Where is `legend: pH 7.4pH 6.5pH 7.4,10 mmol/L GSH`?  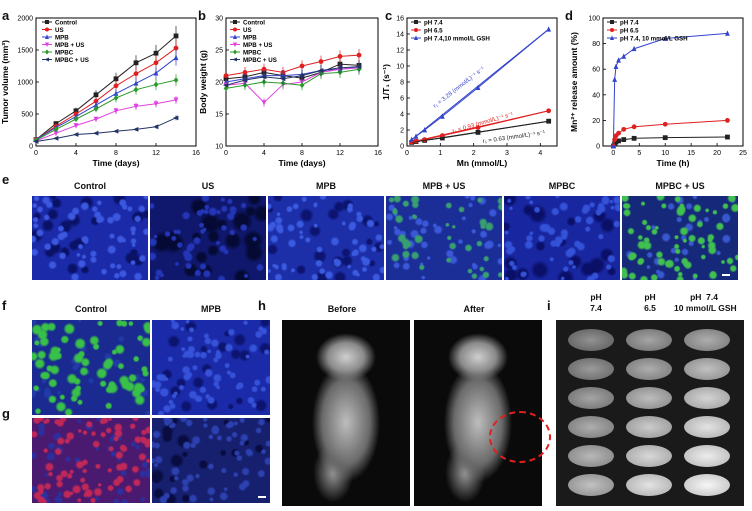 legend: pH 7.4pH 6.5pH 7.4,10 mmol/L GSH is located at coordinates (450, 31).